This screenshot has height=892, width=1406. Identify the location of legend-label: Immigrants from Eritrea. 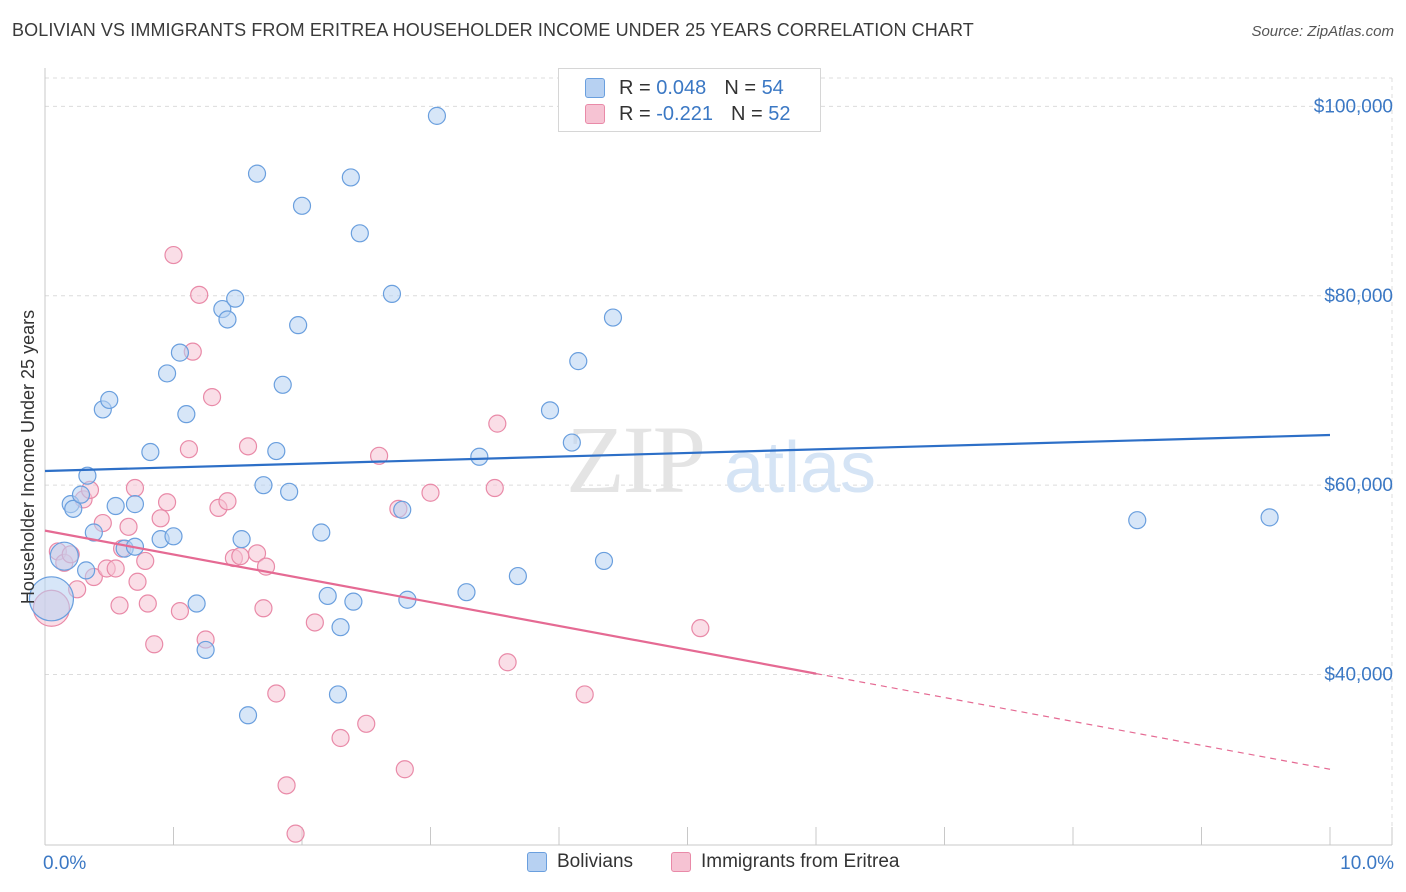
(800, 861).